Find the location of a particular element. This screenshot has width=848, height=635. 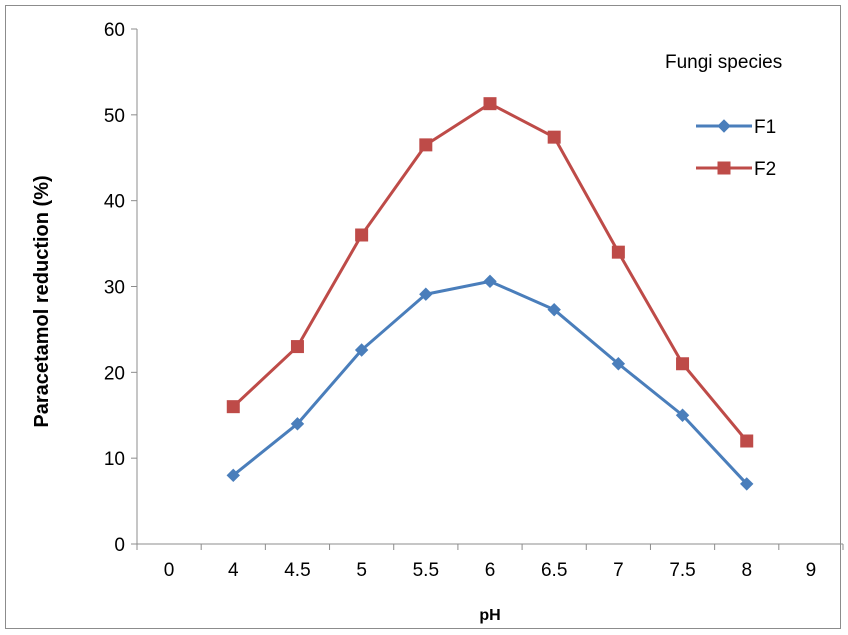

legend-item-f2: F2 is located at coordinates (736, 169).